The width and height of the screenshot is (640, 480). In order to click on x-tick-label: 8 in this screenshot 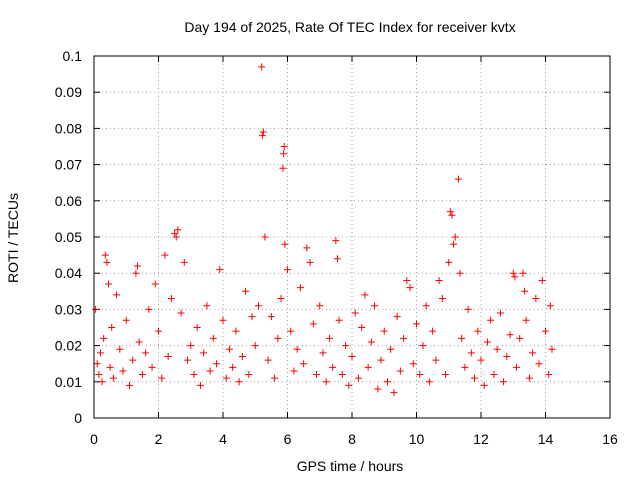, I will do `click(352, 439)`.